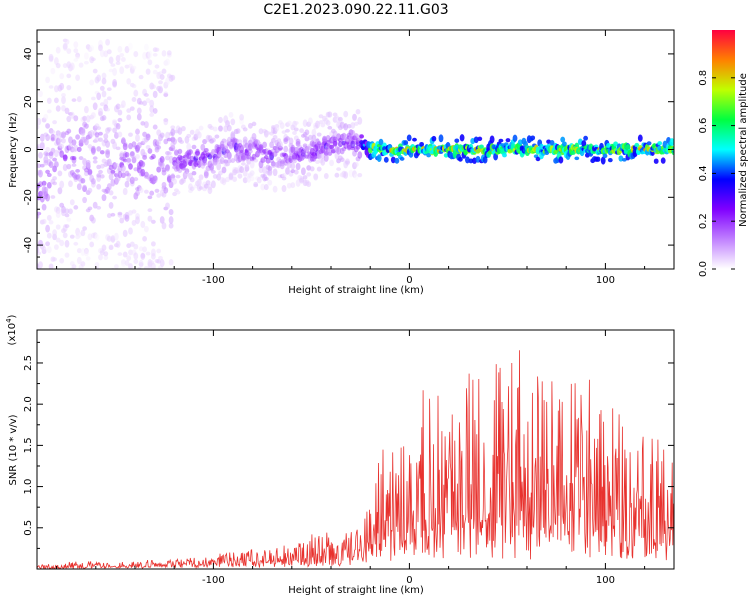 This screenshot has width=750, height=600. I want to click on snr-xtick-label: -100, so click(213, 580).